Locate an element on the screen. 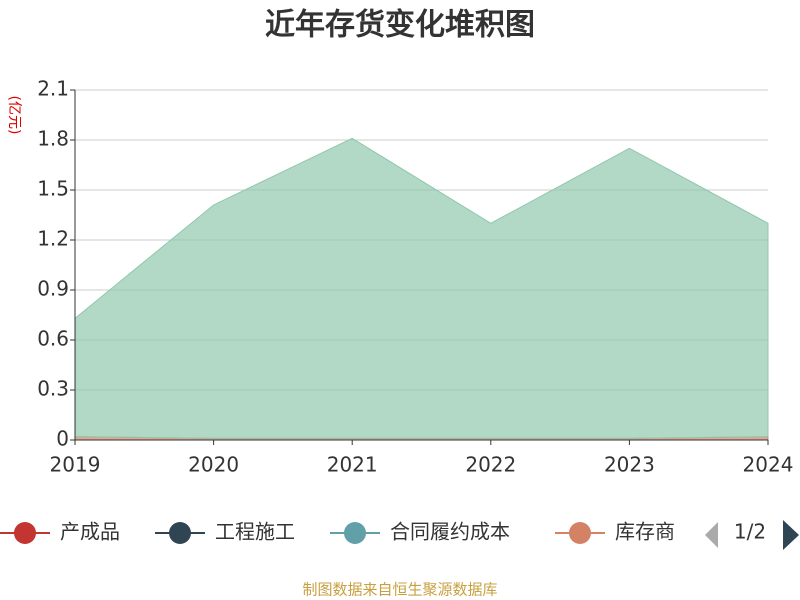 Image resolution: width=800 pixels, height=600 pixels. x-tick-label: 2019 is located at coordinates (75, 465).